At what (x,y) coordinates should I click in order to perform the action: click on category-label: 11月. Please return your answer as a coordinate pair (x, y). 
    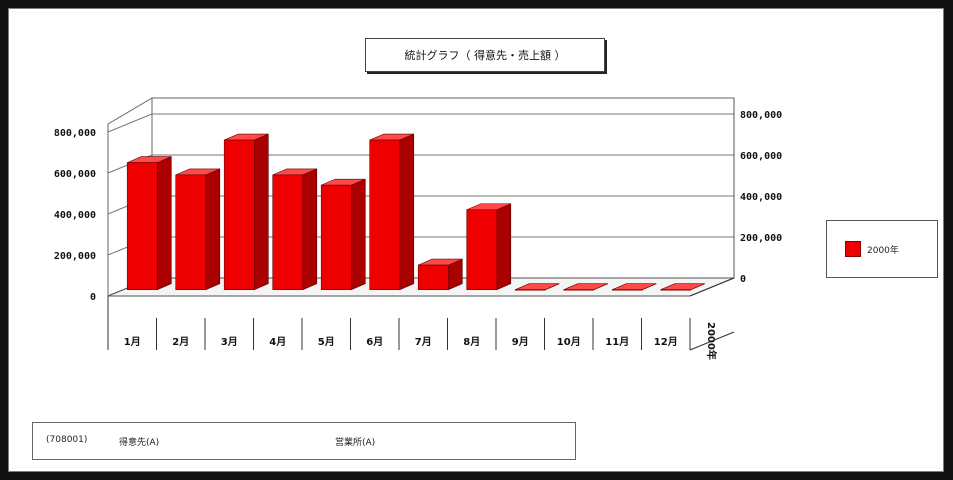
    Looking at the image, I should click on (617, 342).